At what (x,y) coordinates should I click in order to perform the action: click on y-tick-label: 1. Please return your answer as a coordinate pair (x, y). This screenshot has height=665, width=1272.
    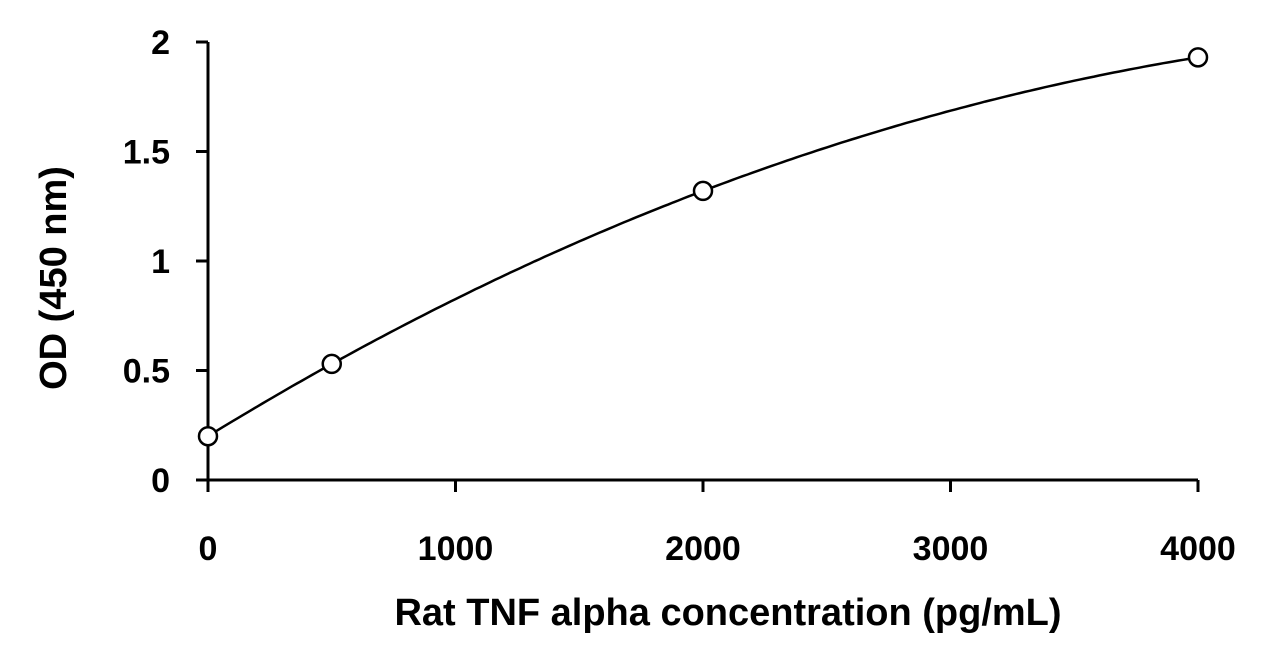
    Looking at the image, I should click on (160, 262).